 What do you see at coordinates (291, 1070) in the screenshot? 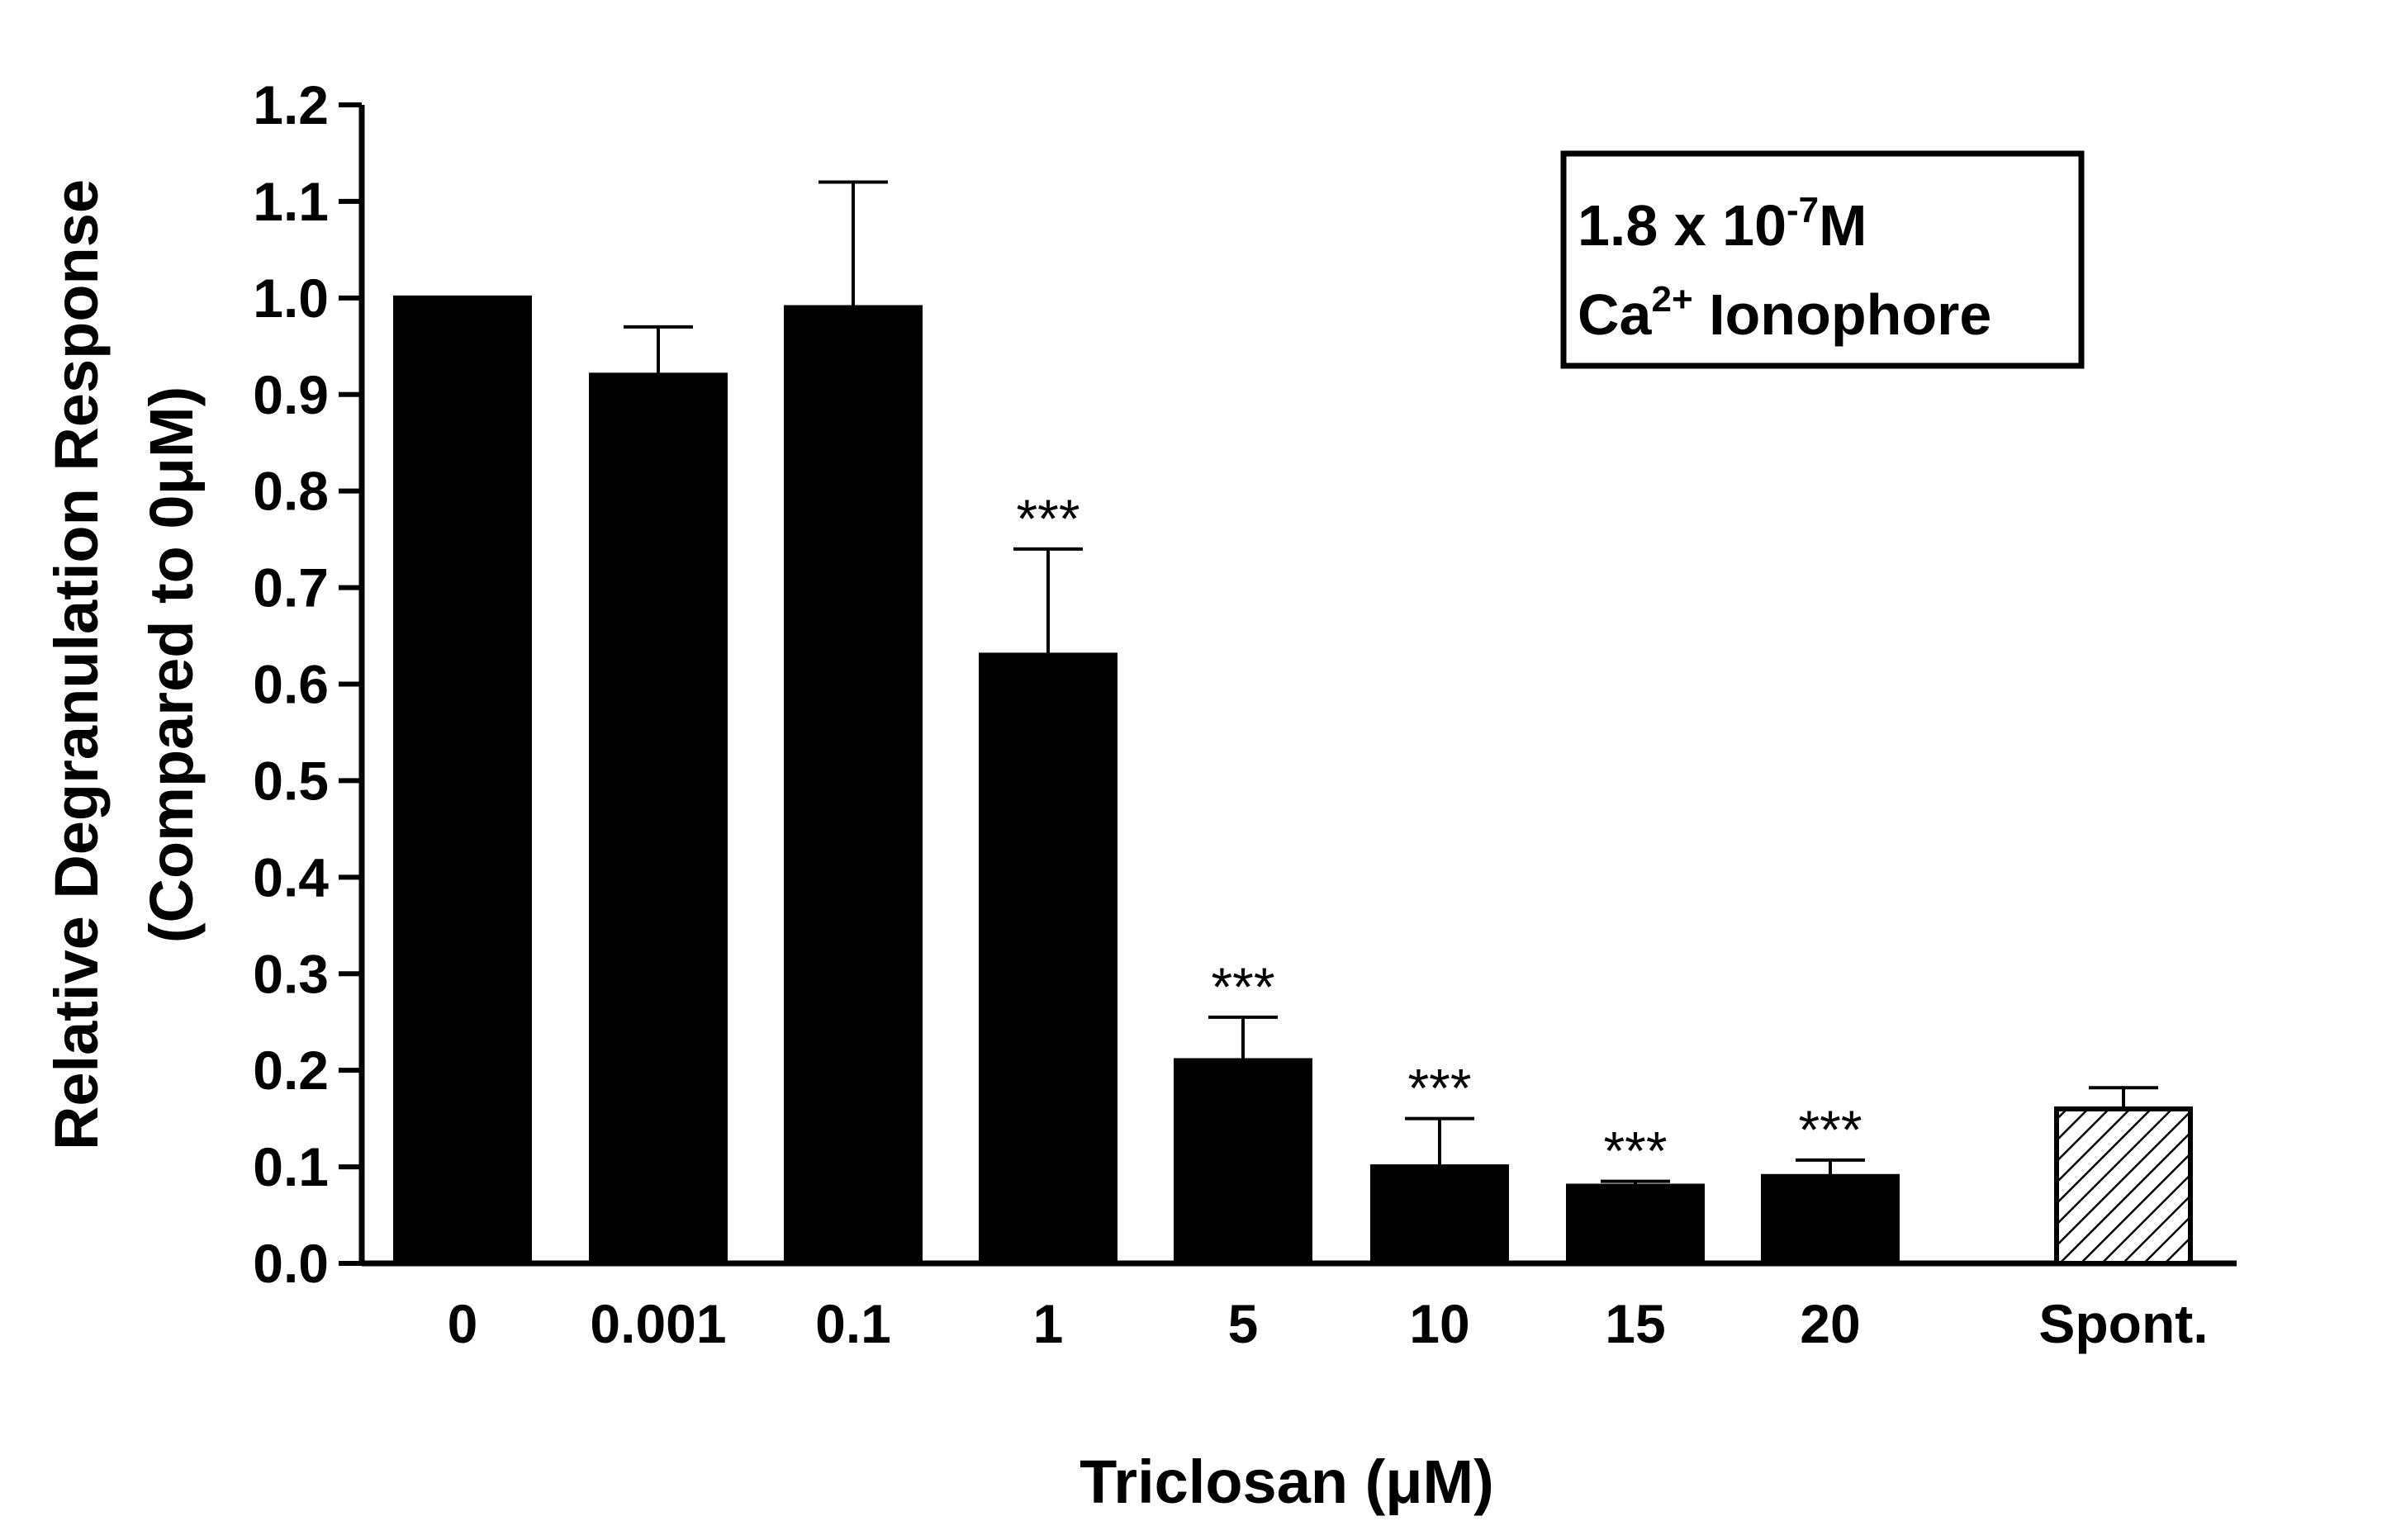
I see `y-tick-label: 0.2` at bounding box center [291, 1070].